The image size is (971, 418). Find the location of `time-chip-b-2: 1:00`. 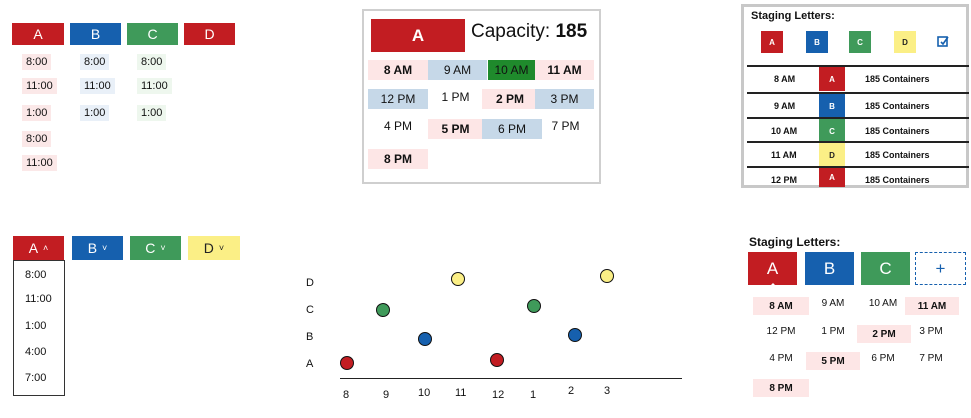

time-chip-b-2: 1:00 is located at coordinates (95, 113).